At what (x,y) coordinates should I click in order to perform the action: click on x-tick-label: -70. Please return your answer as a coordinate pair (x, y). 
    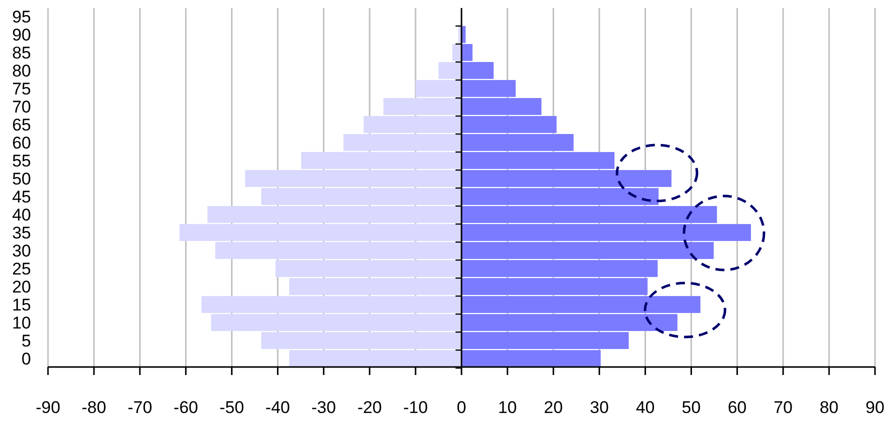
    Looking at the image, I should click on (140, 407).